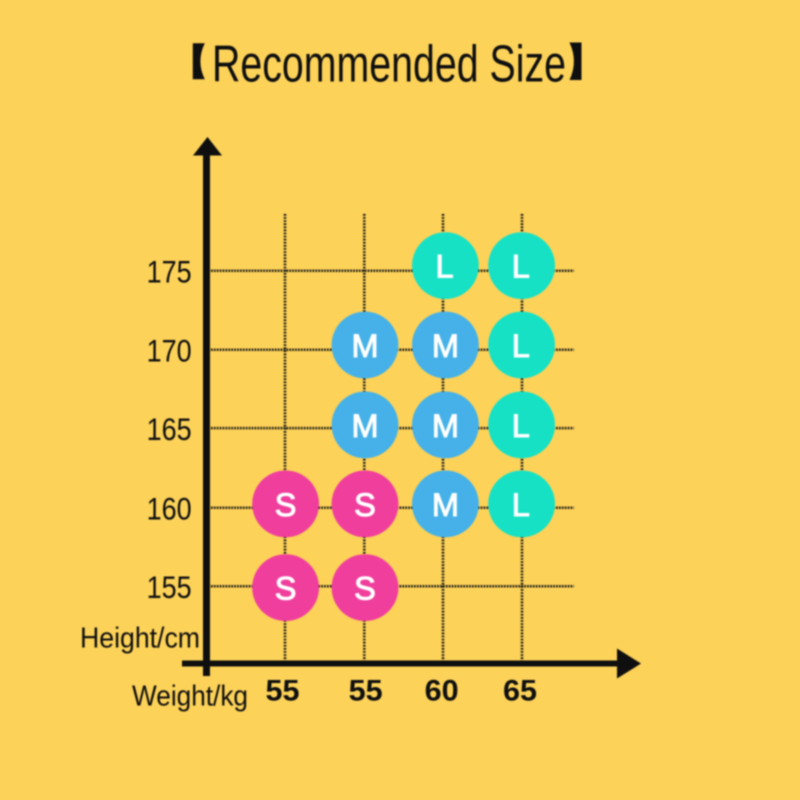  I want to click on svg-text: 170, so click(169, 351).